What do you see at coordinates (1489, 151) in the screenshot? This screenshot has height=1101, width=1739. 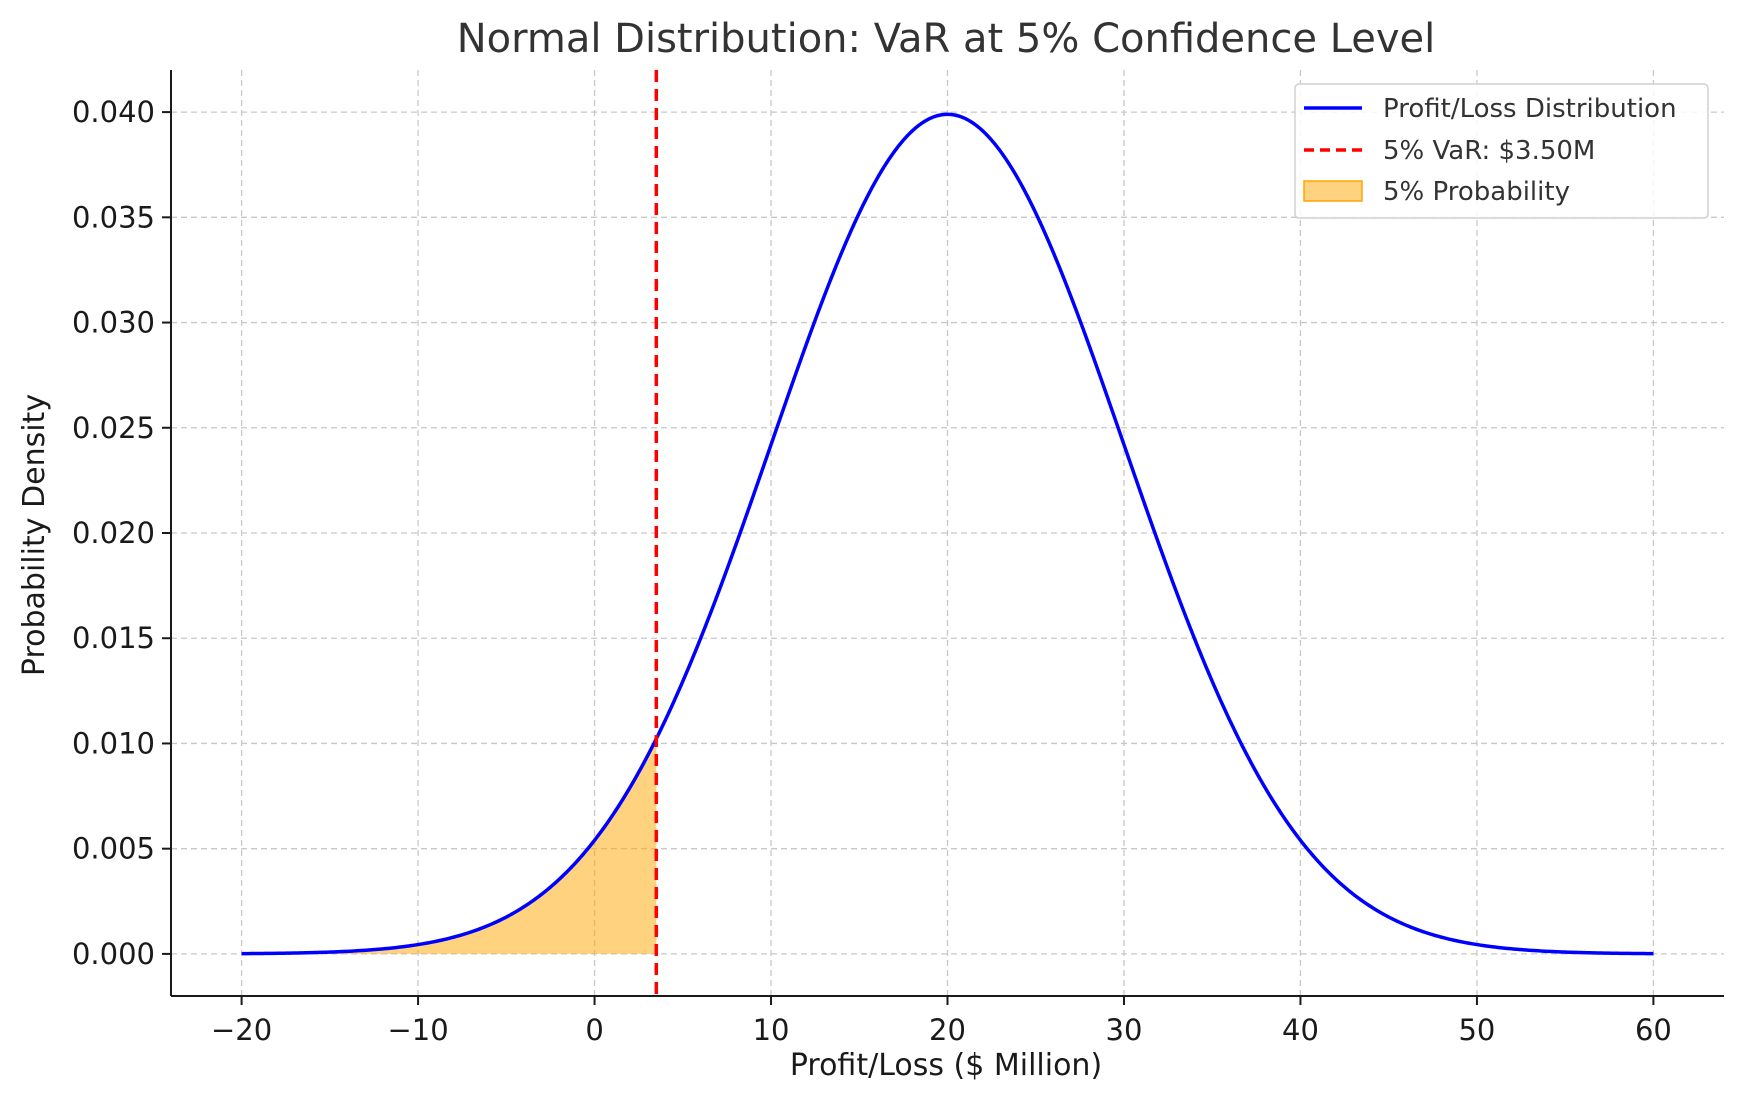 I see `legend-label-var: 5% VaR: $3.50M` at bounding box center [1489, 151].